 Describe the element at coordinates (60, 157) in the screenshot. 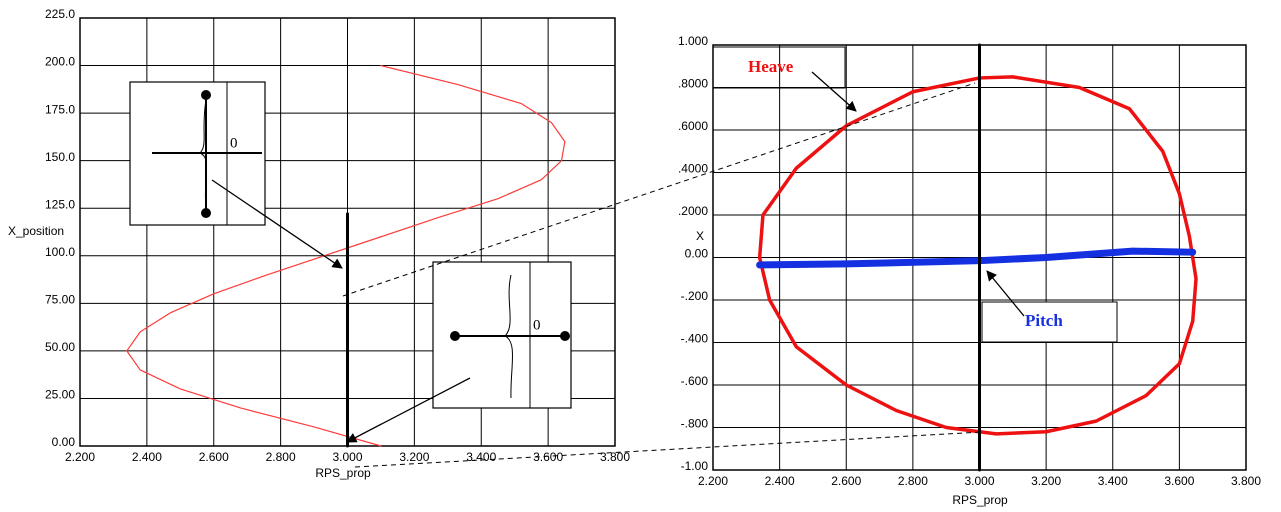

I see `y-tick-label: 150.0` at that location.